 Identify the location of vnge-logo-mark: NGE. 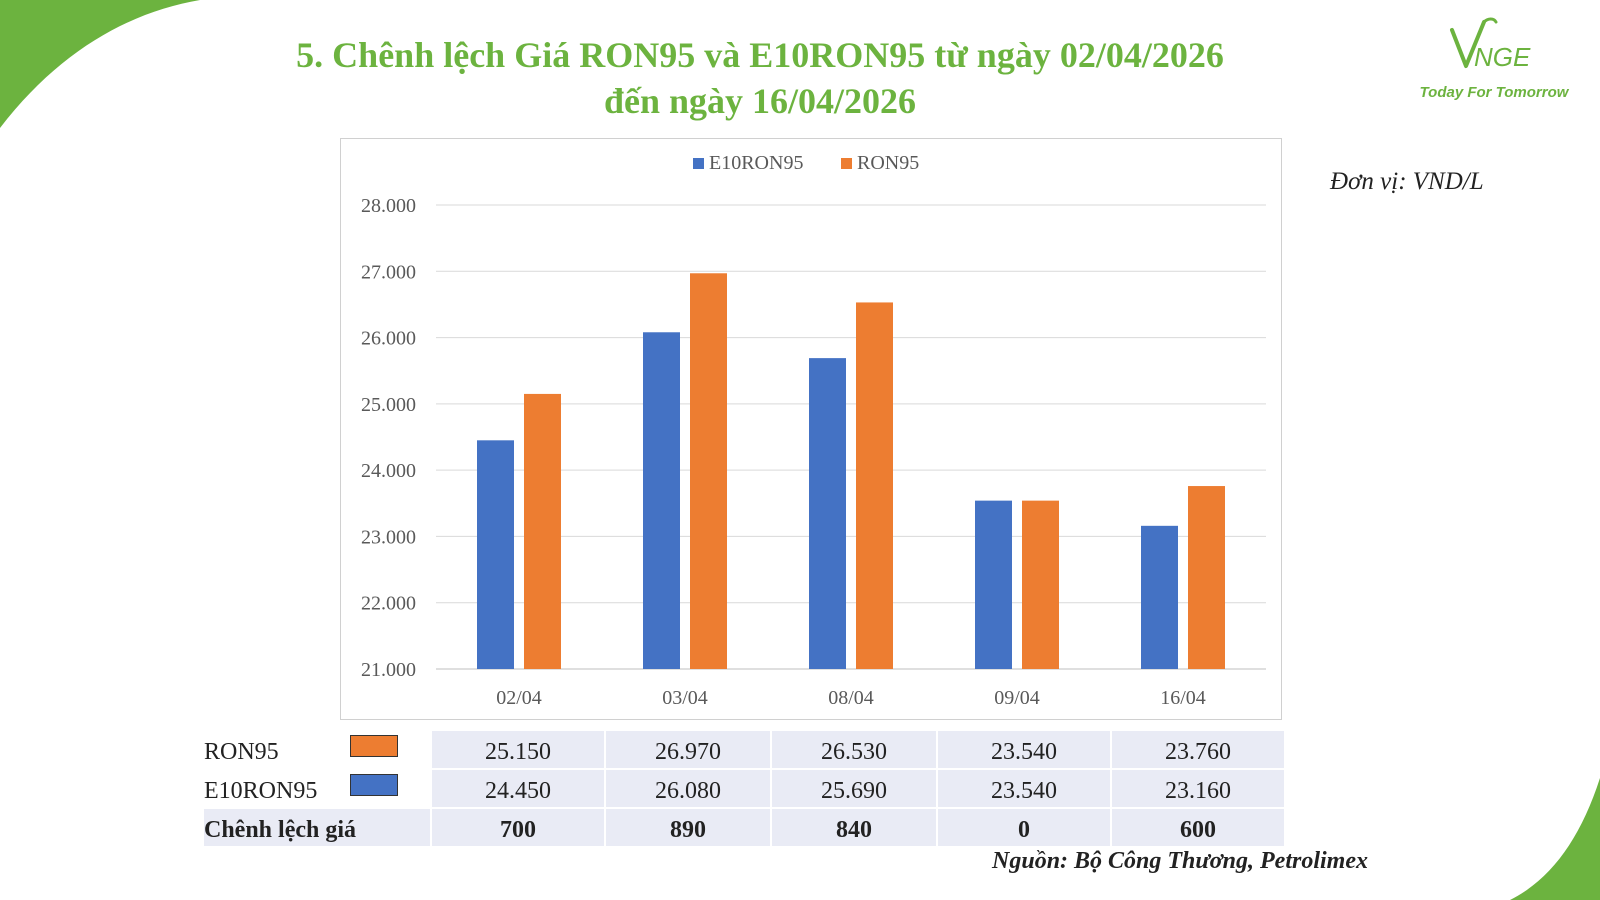
(1490, 44).